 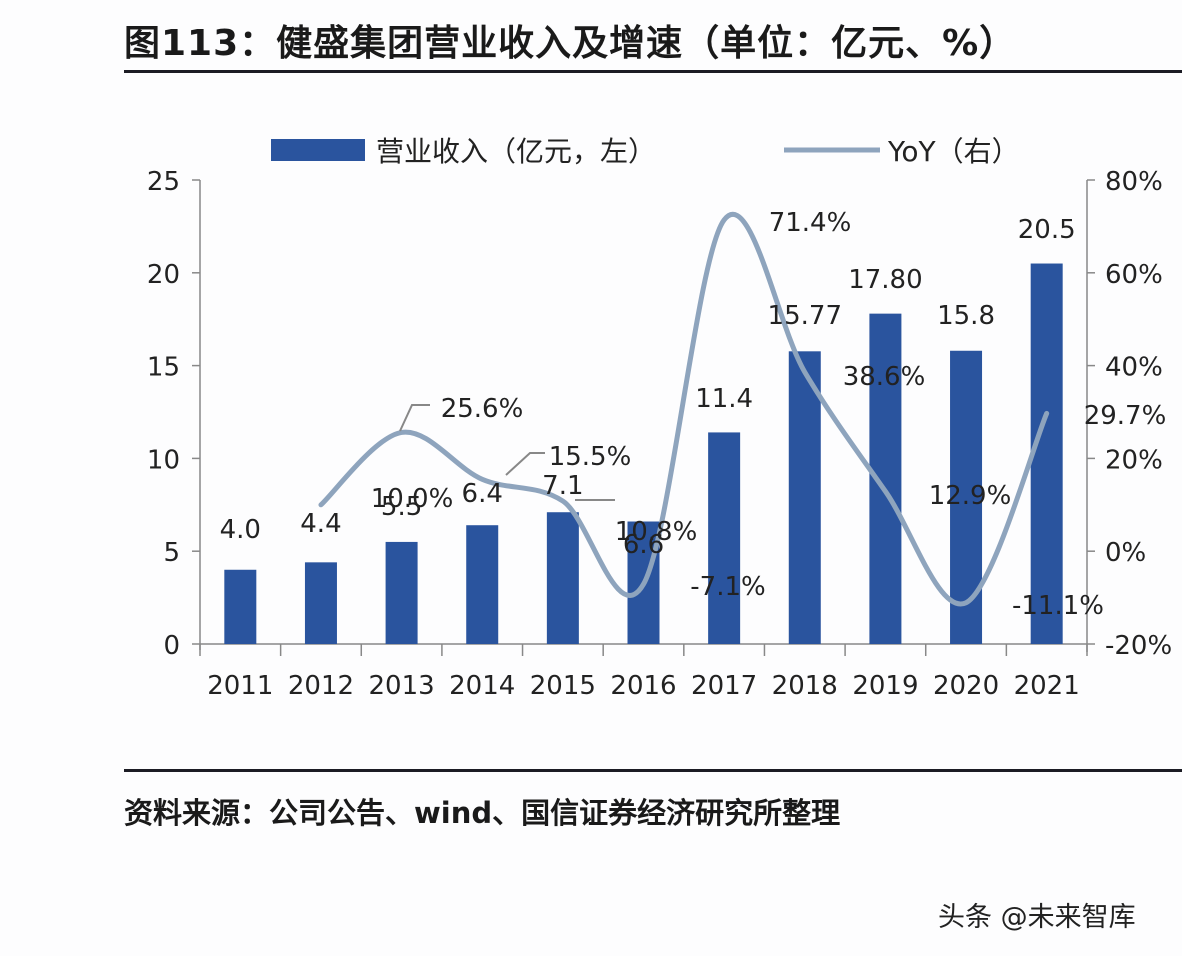 What do you see at coordinates (1047, 686) in the screenshot?
I see `x-axis-tick-label: 2021` at bounding box center [1047, 686].